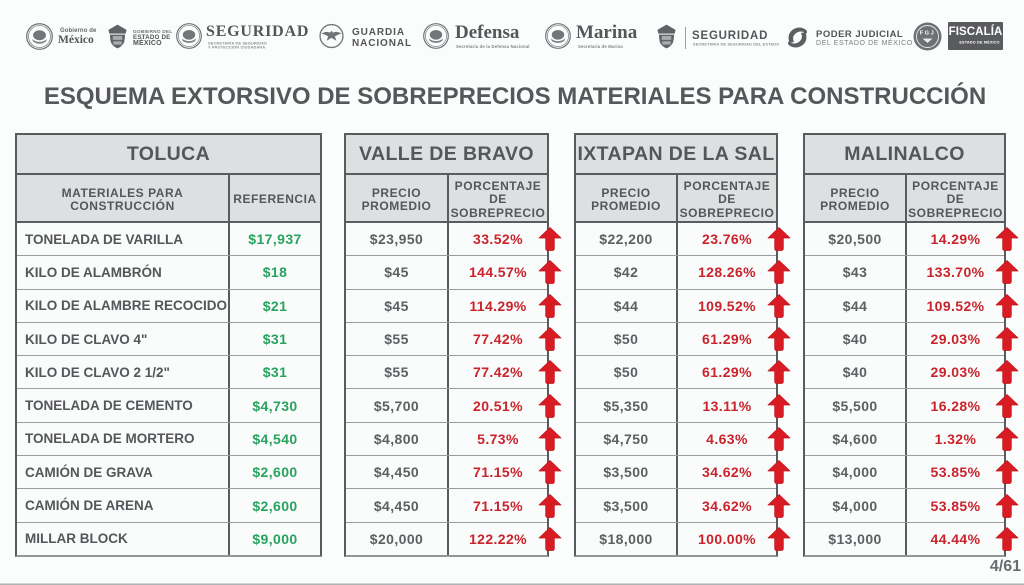  What do you see at coordinates (928, 34) in the screenshot?
I see `svg-text: FGJ` at bounding box center [928, 34].